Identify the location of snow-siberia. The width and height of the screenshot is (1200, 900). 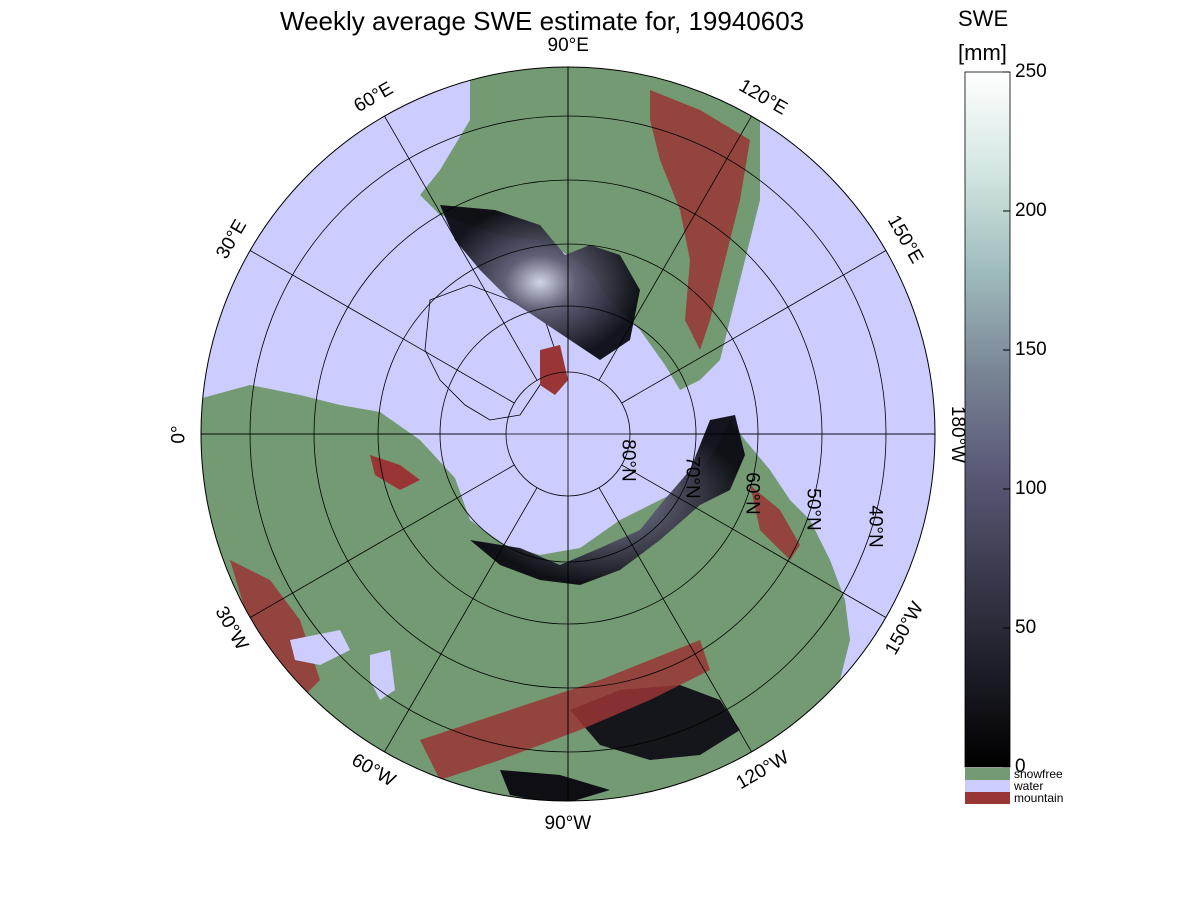
(607, 500).